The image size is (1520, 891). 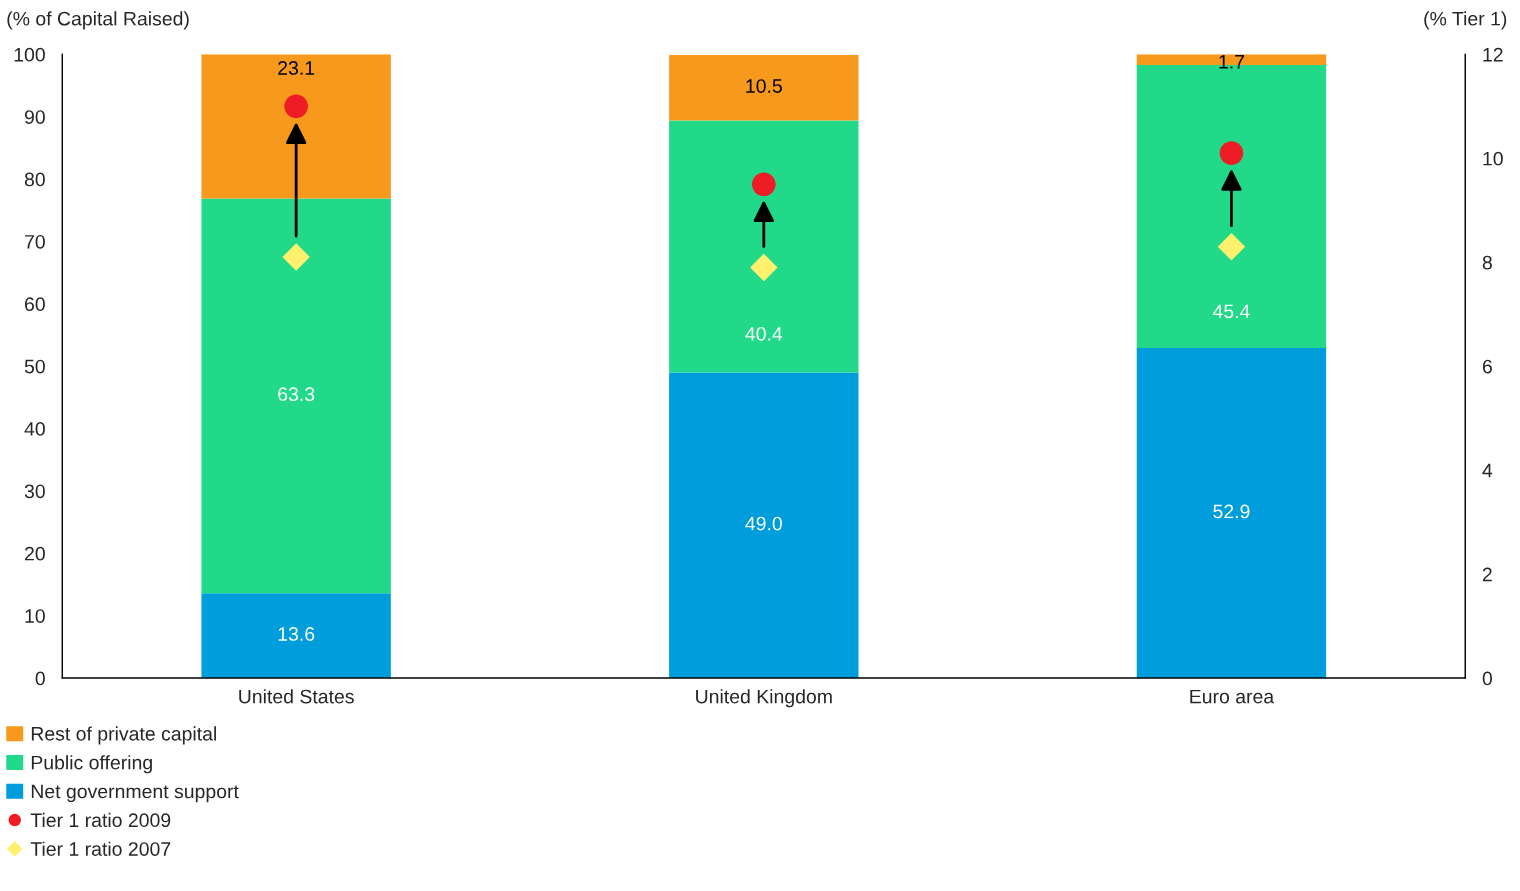 I want to click on legend-label: Net government support, so click(x=135, y=793).